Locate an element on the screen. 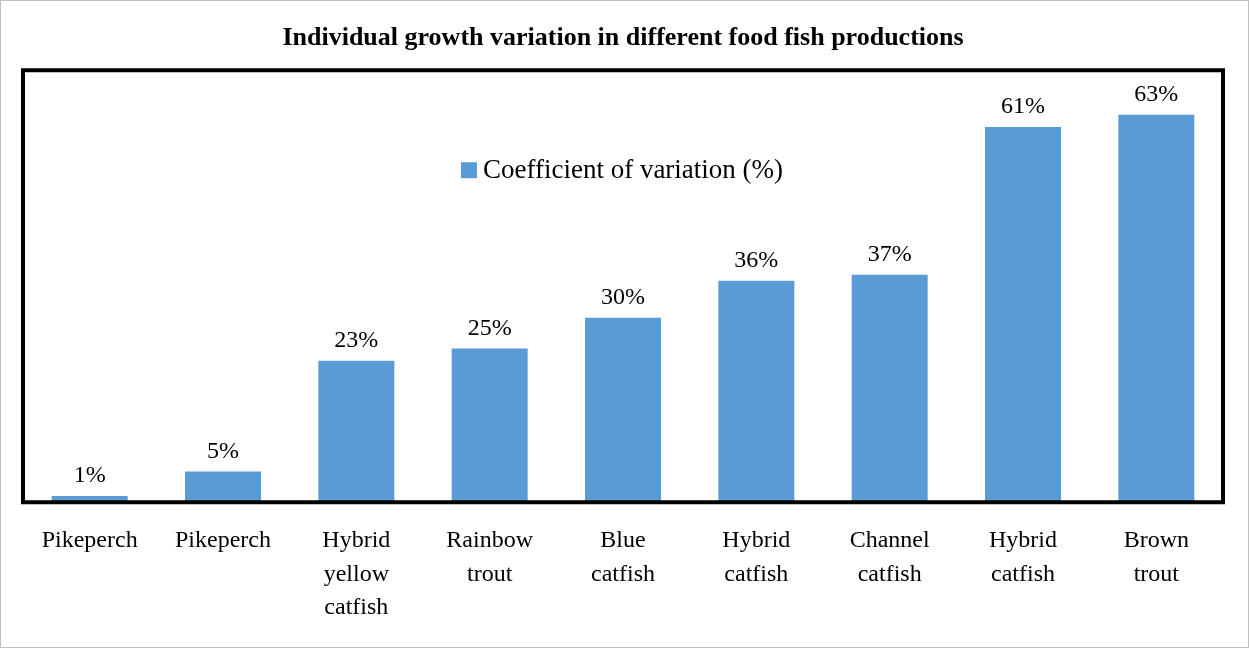 The width and height of the screenshot is (1249, 648). data-label: 1% is located at coordinates (89, 474).